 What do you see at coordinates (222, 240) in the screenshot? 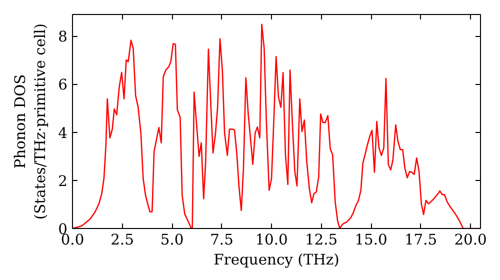
I see `x-tick-label: 7.5` at bounding box center [222, 240].